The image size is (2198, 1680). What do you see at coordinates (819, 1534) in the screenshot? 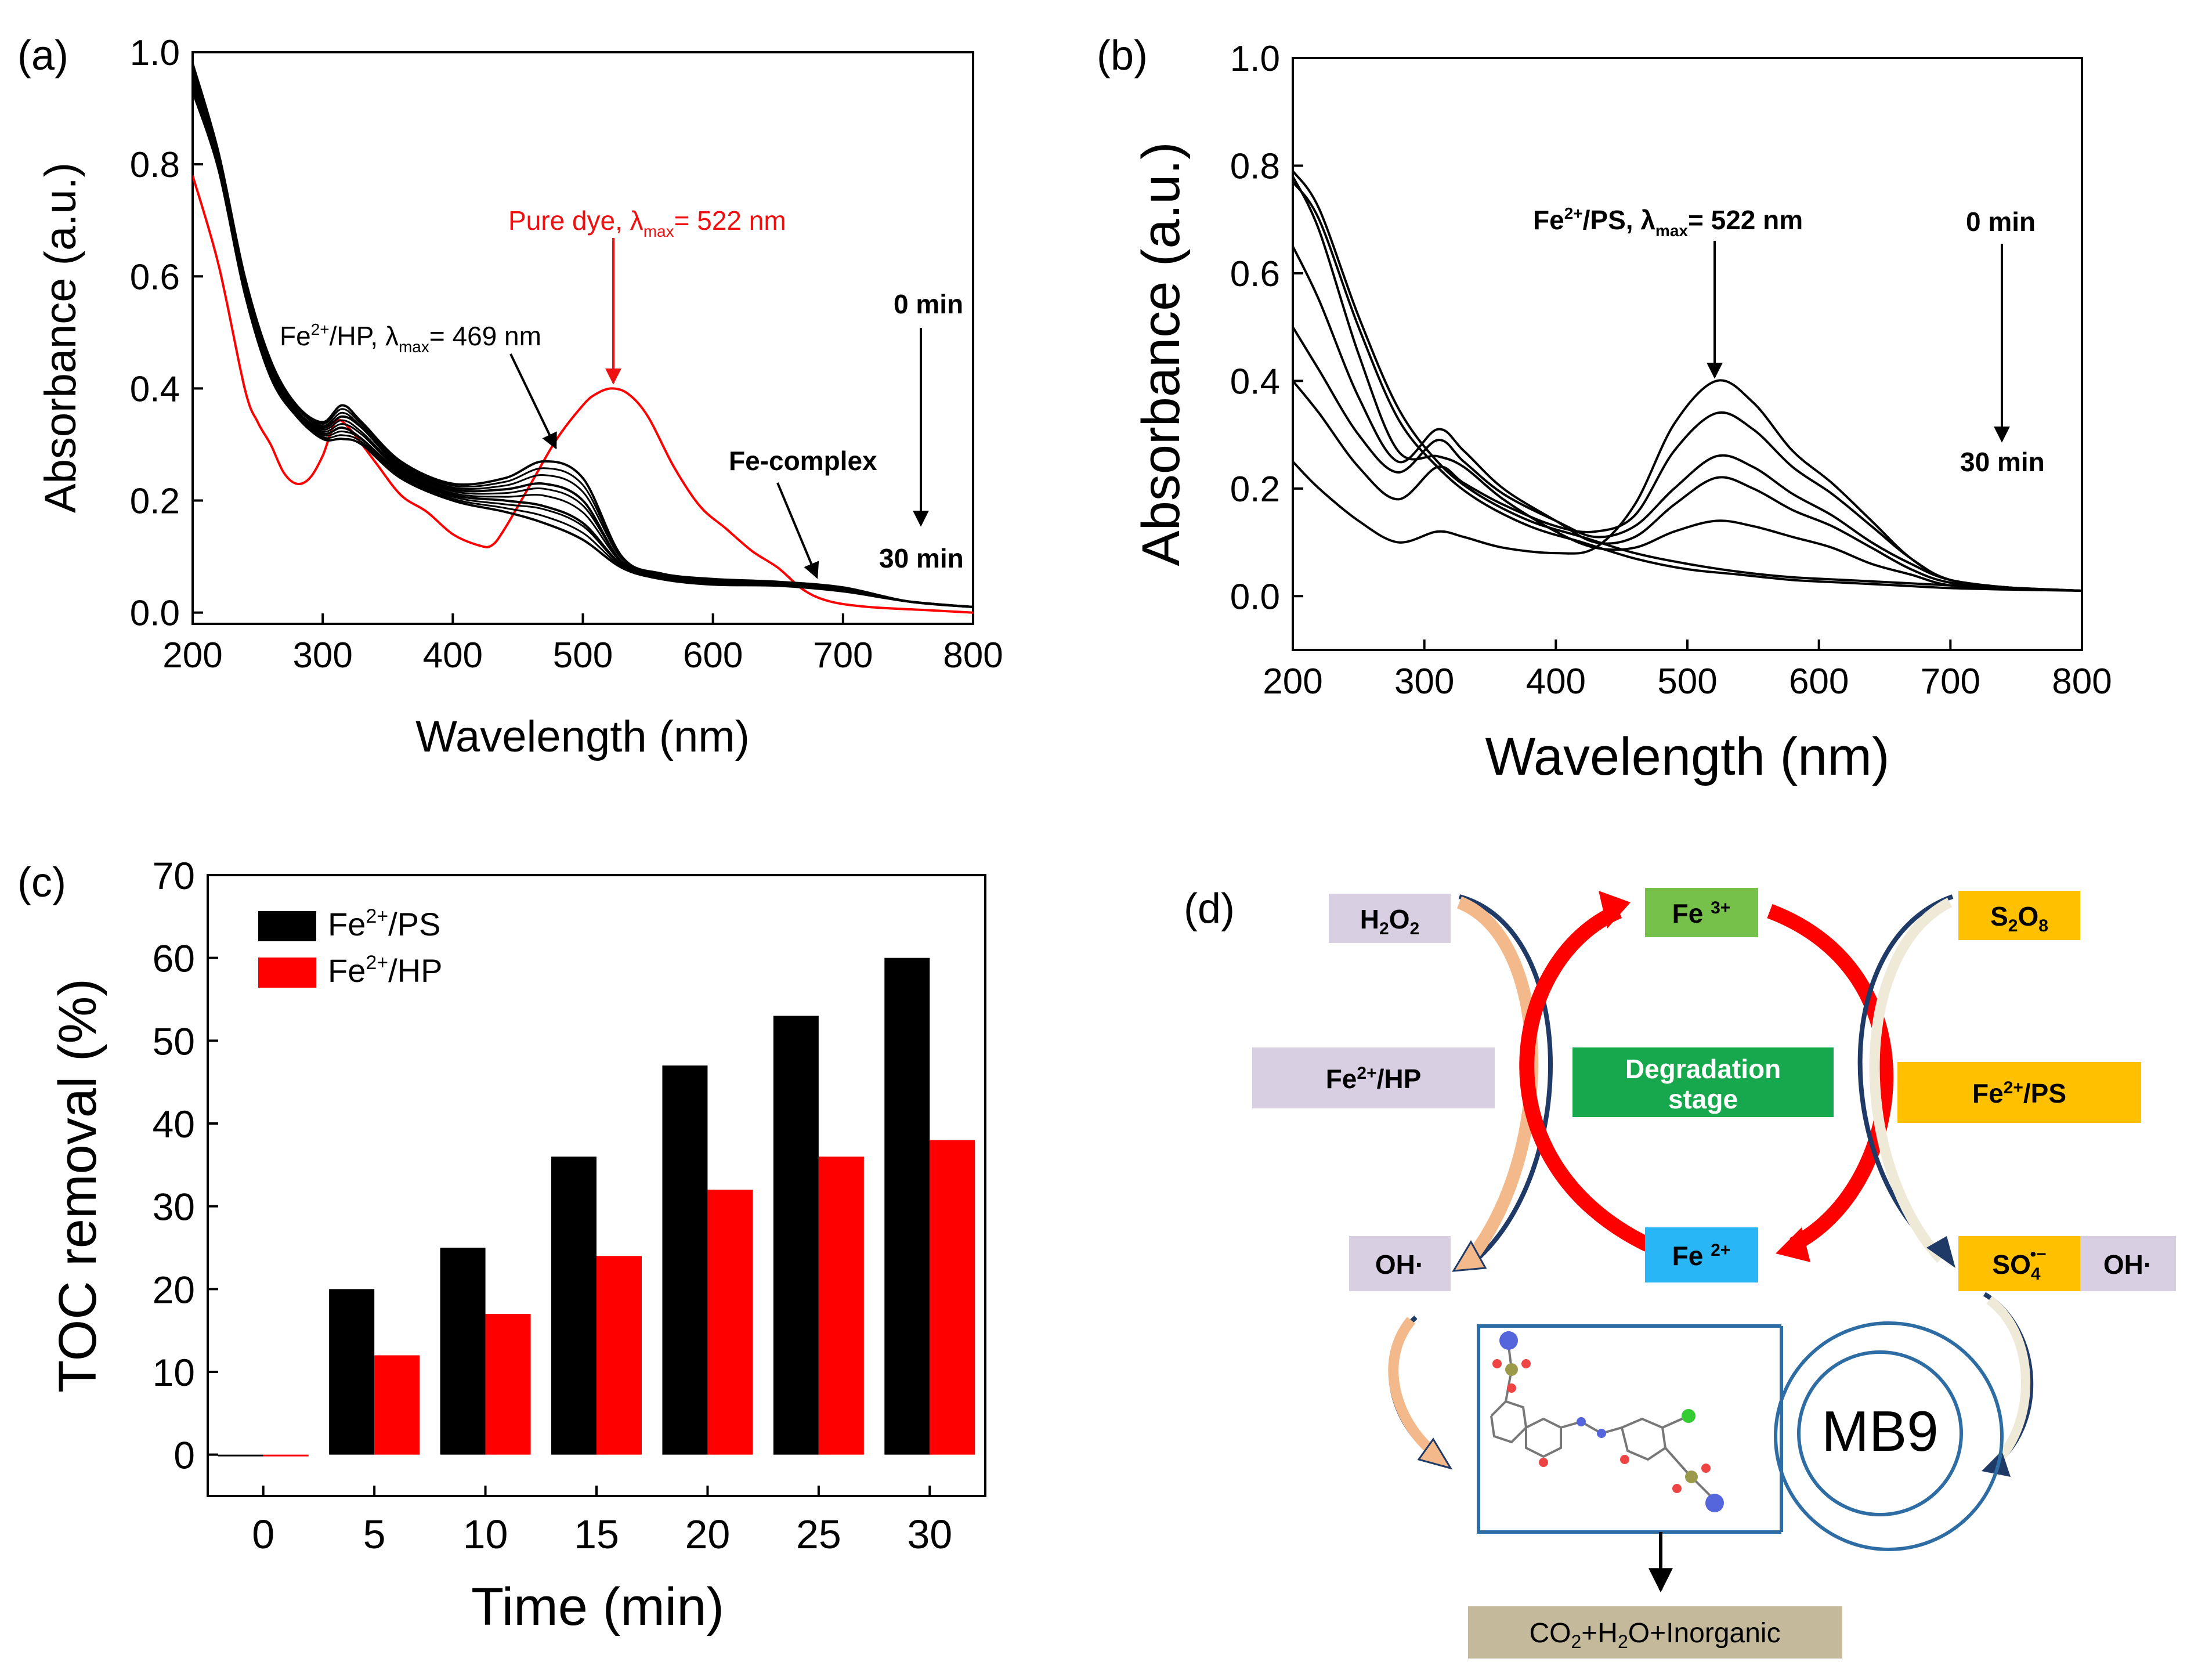
I see `panel-c-xtick-label: 25` at bounding box center [819, 1534].